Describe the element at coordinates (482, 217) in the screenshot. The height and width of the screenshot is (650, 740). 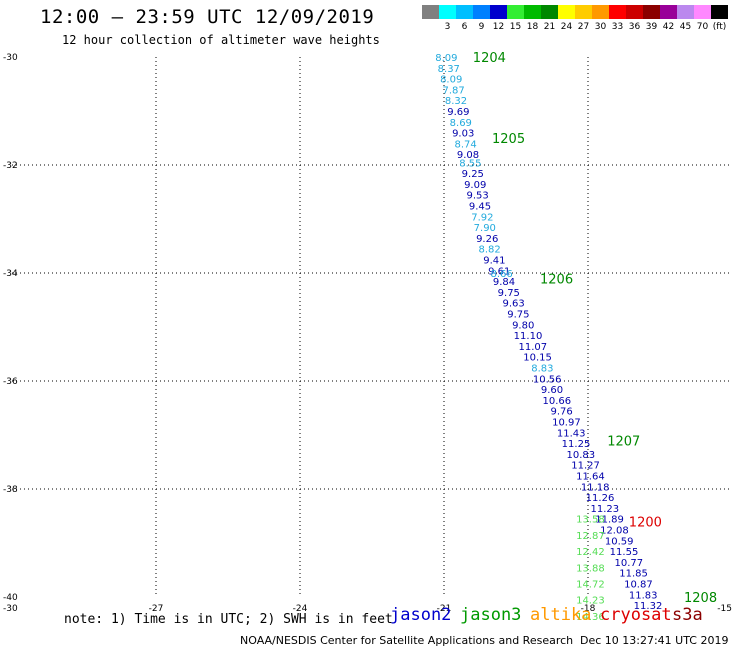
I see `wave-height-value: 7.92` at that location.